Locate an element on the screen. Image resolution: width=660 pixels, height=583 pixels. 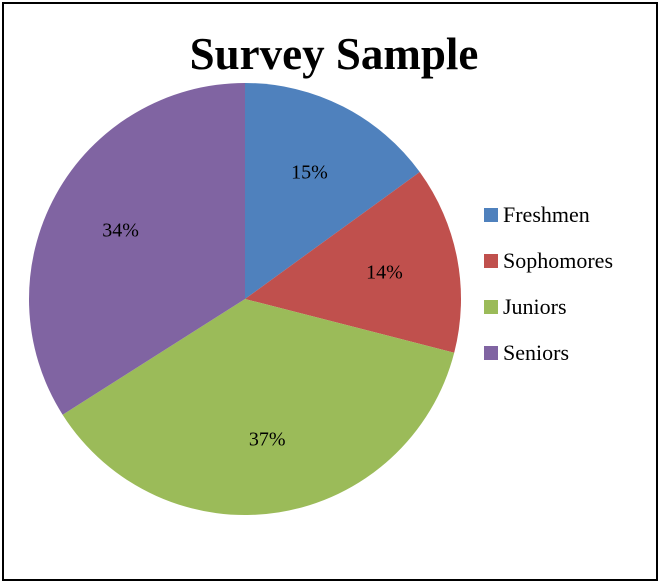
chart-title: Survey Sample is located at coordinates (334, 54).